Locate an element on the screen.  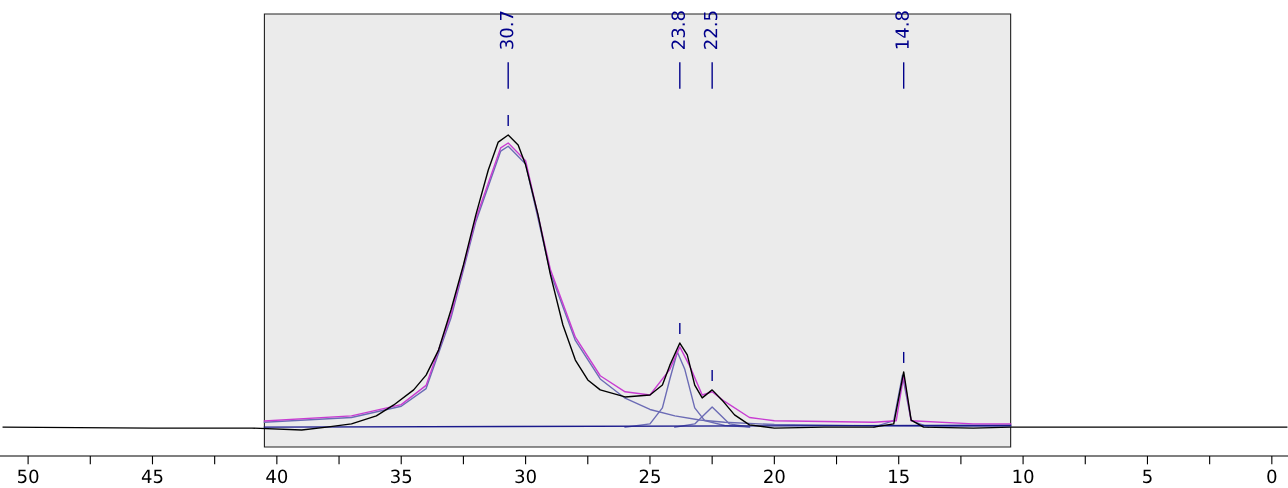
x-tick-label: 50 is located at coordinates (28, 476).